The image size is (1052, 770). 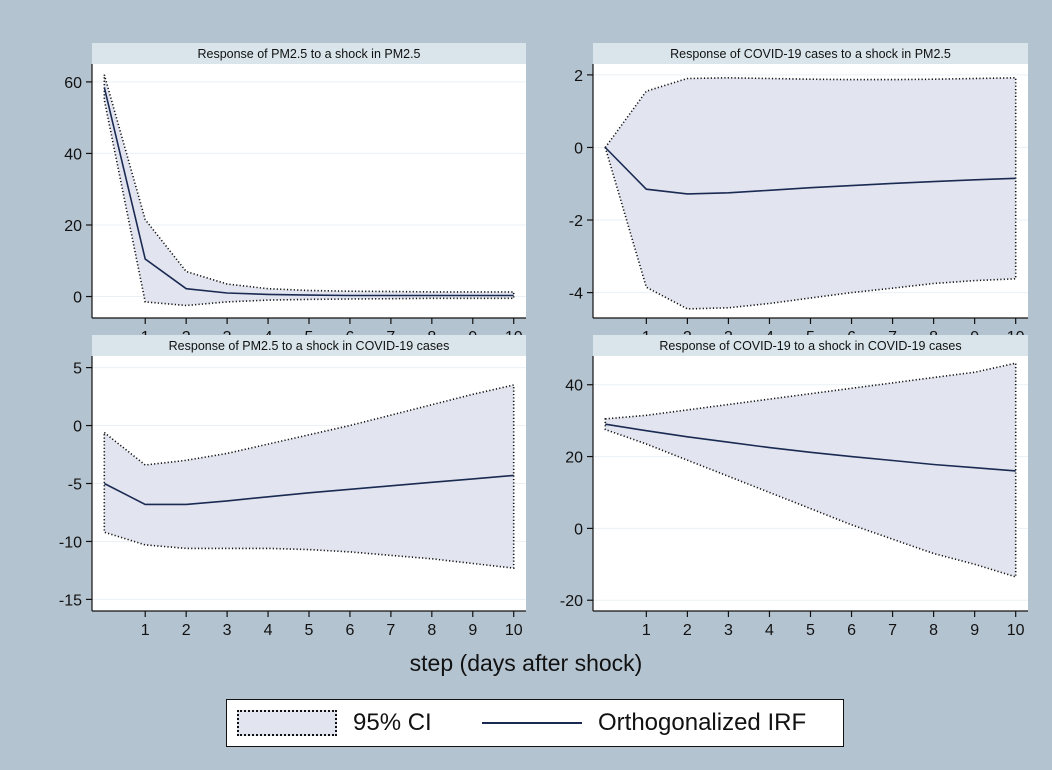 What do you see at coordinates (532, 723) in the screenshot?
I see `legend-irf-line` at bounding box center [532, 723].